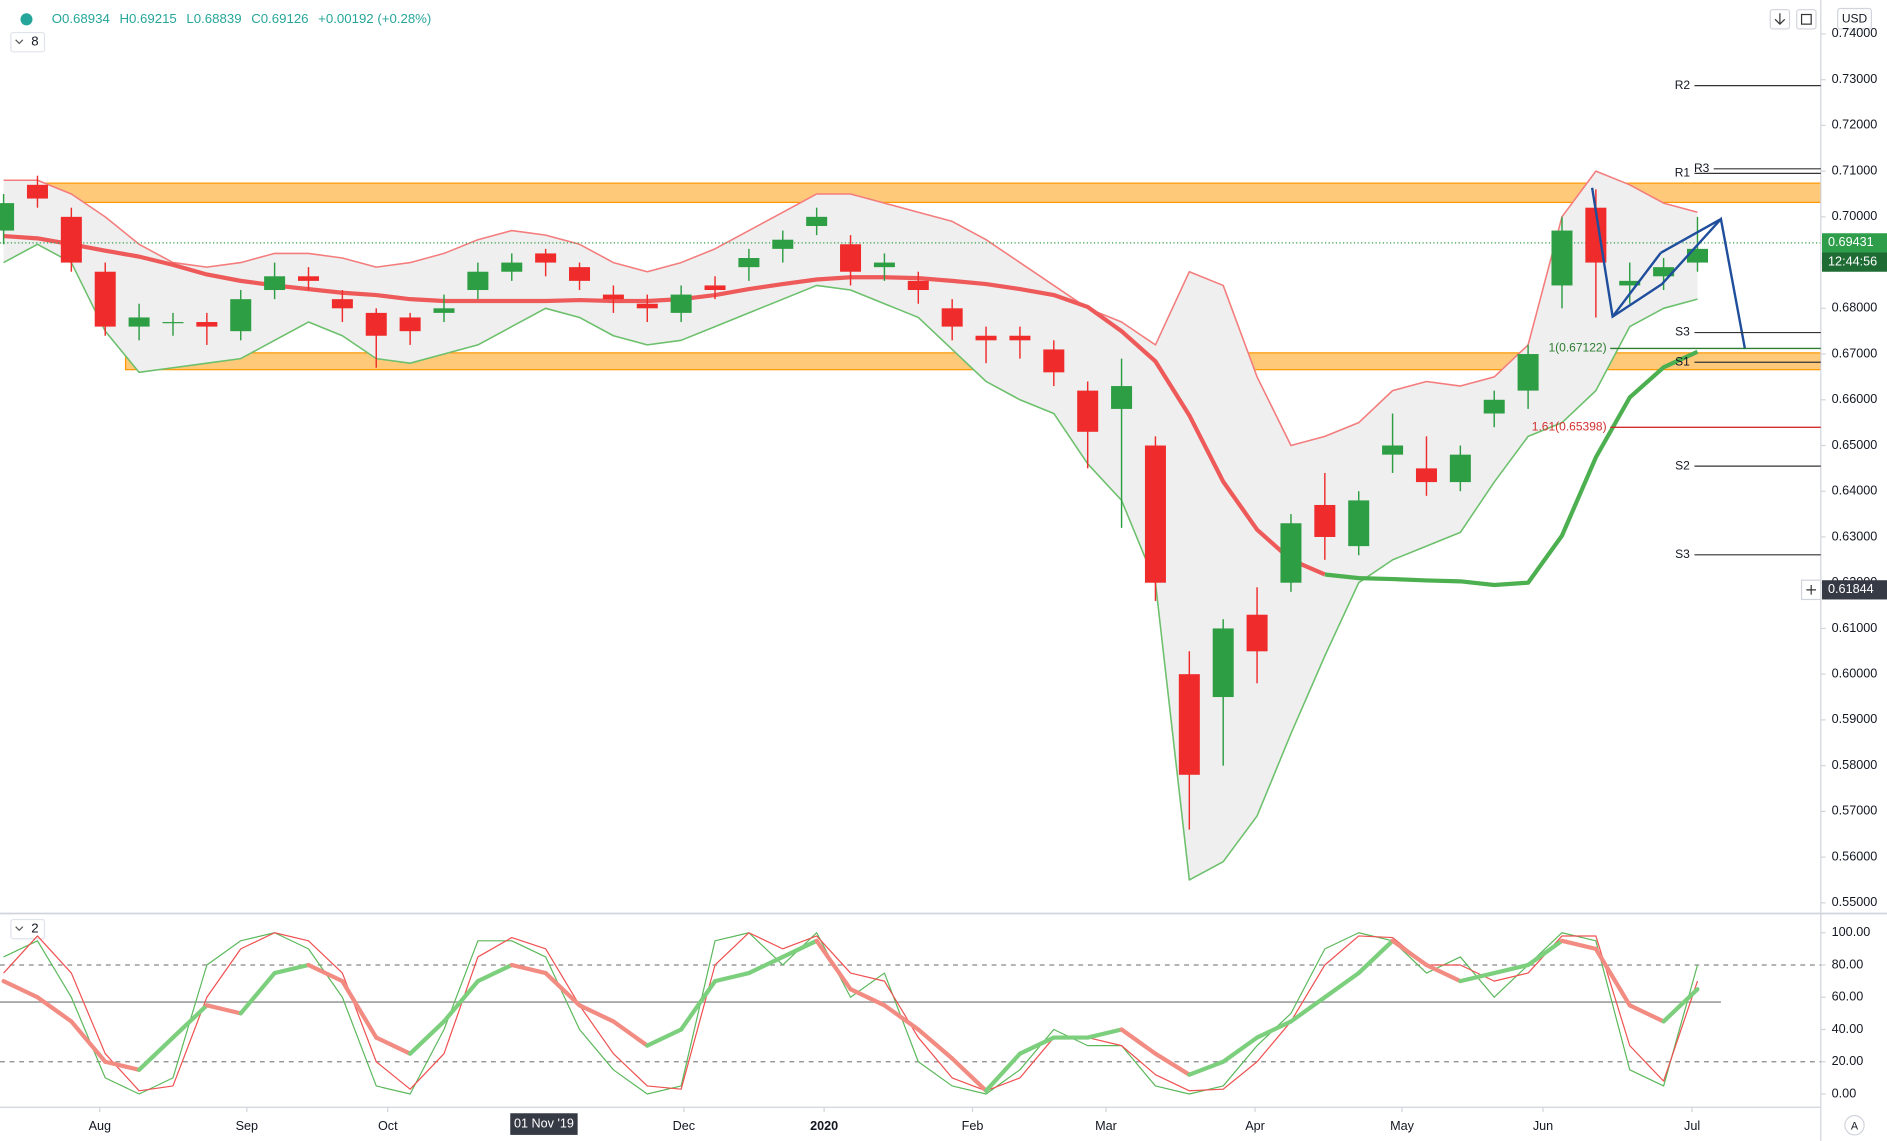  I want to click on y-tick-label: 0.59000, so click(1855, 719).